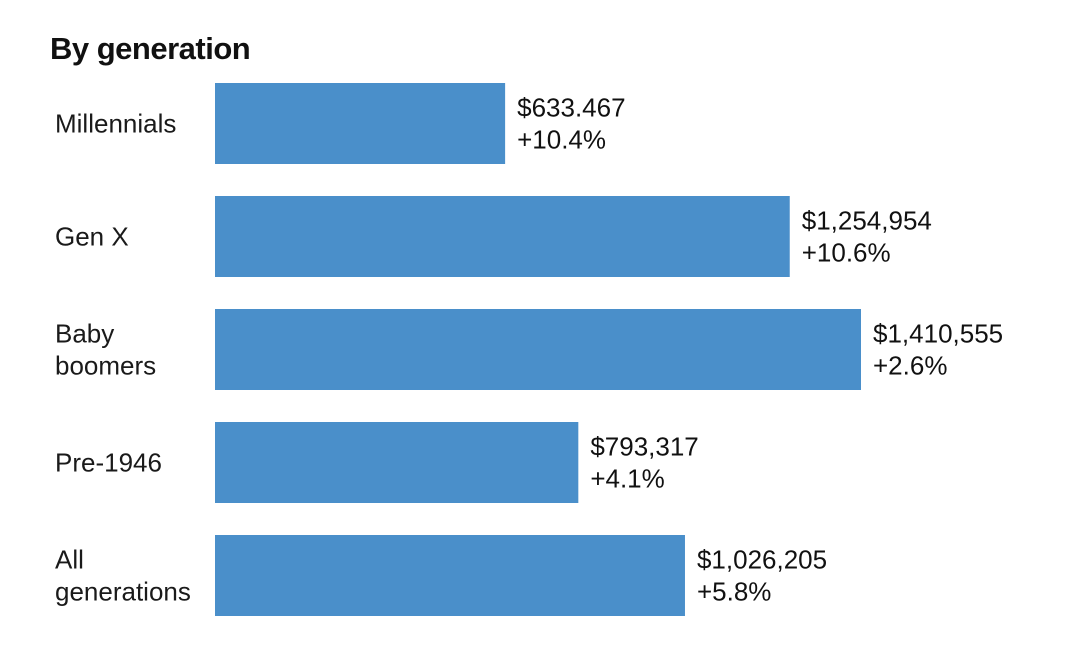  Describe the element at coordinates (867, 221) in the screenshot. I see `value-label-1: $1,254,954` at that location.